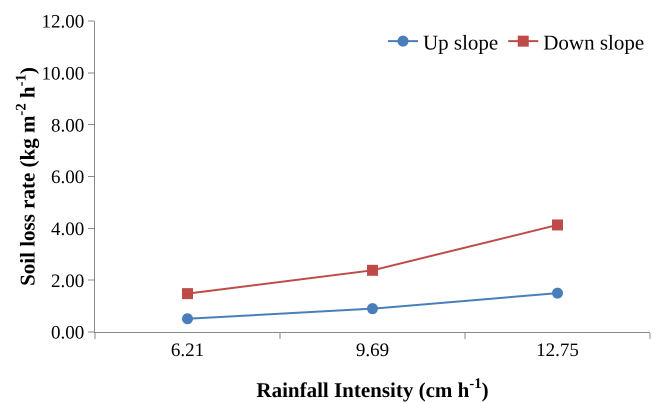 Image resolution: width=665 pixels, height=402 pixels. What do you see at coordinates (373, 350) in the screenshot?
I see `x-tick-label: 9.69` at bounding box center [373, 350].